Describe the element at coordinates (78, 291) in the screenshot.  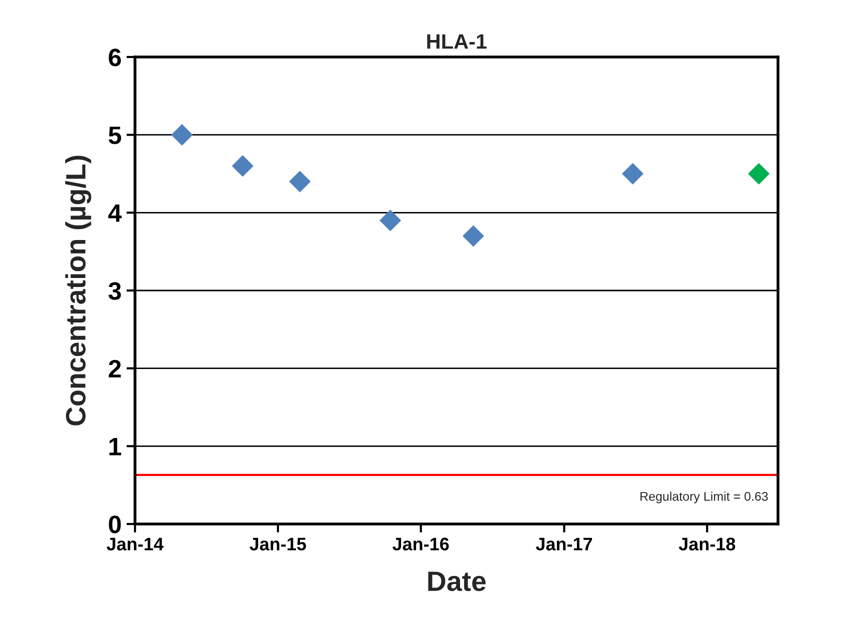
I see `y-axis-title: Concentration (µg/L)` at that location.